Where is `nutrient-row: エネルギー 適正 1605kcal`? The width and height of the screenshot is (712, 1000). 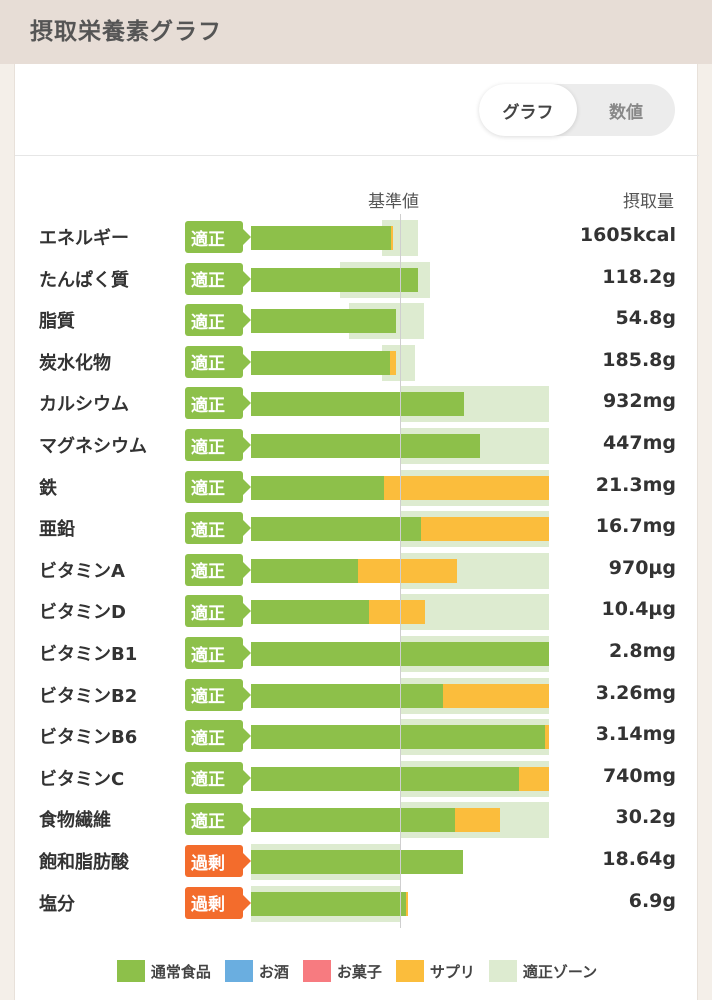
nutrient-row: エネルギー 適正 1605kcal is located at coordinates (357, 238).